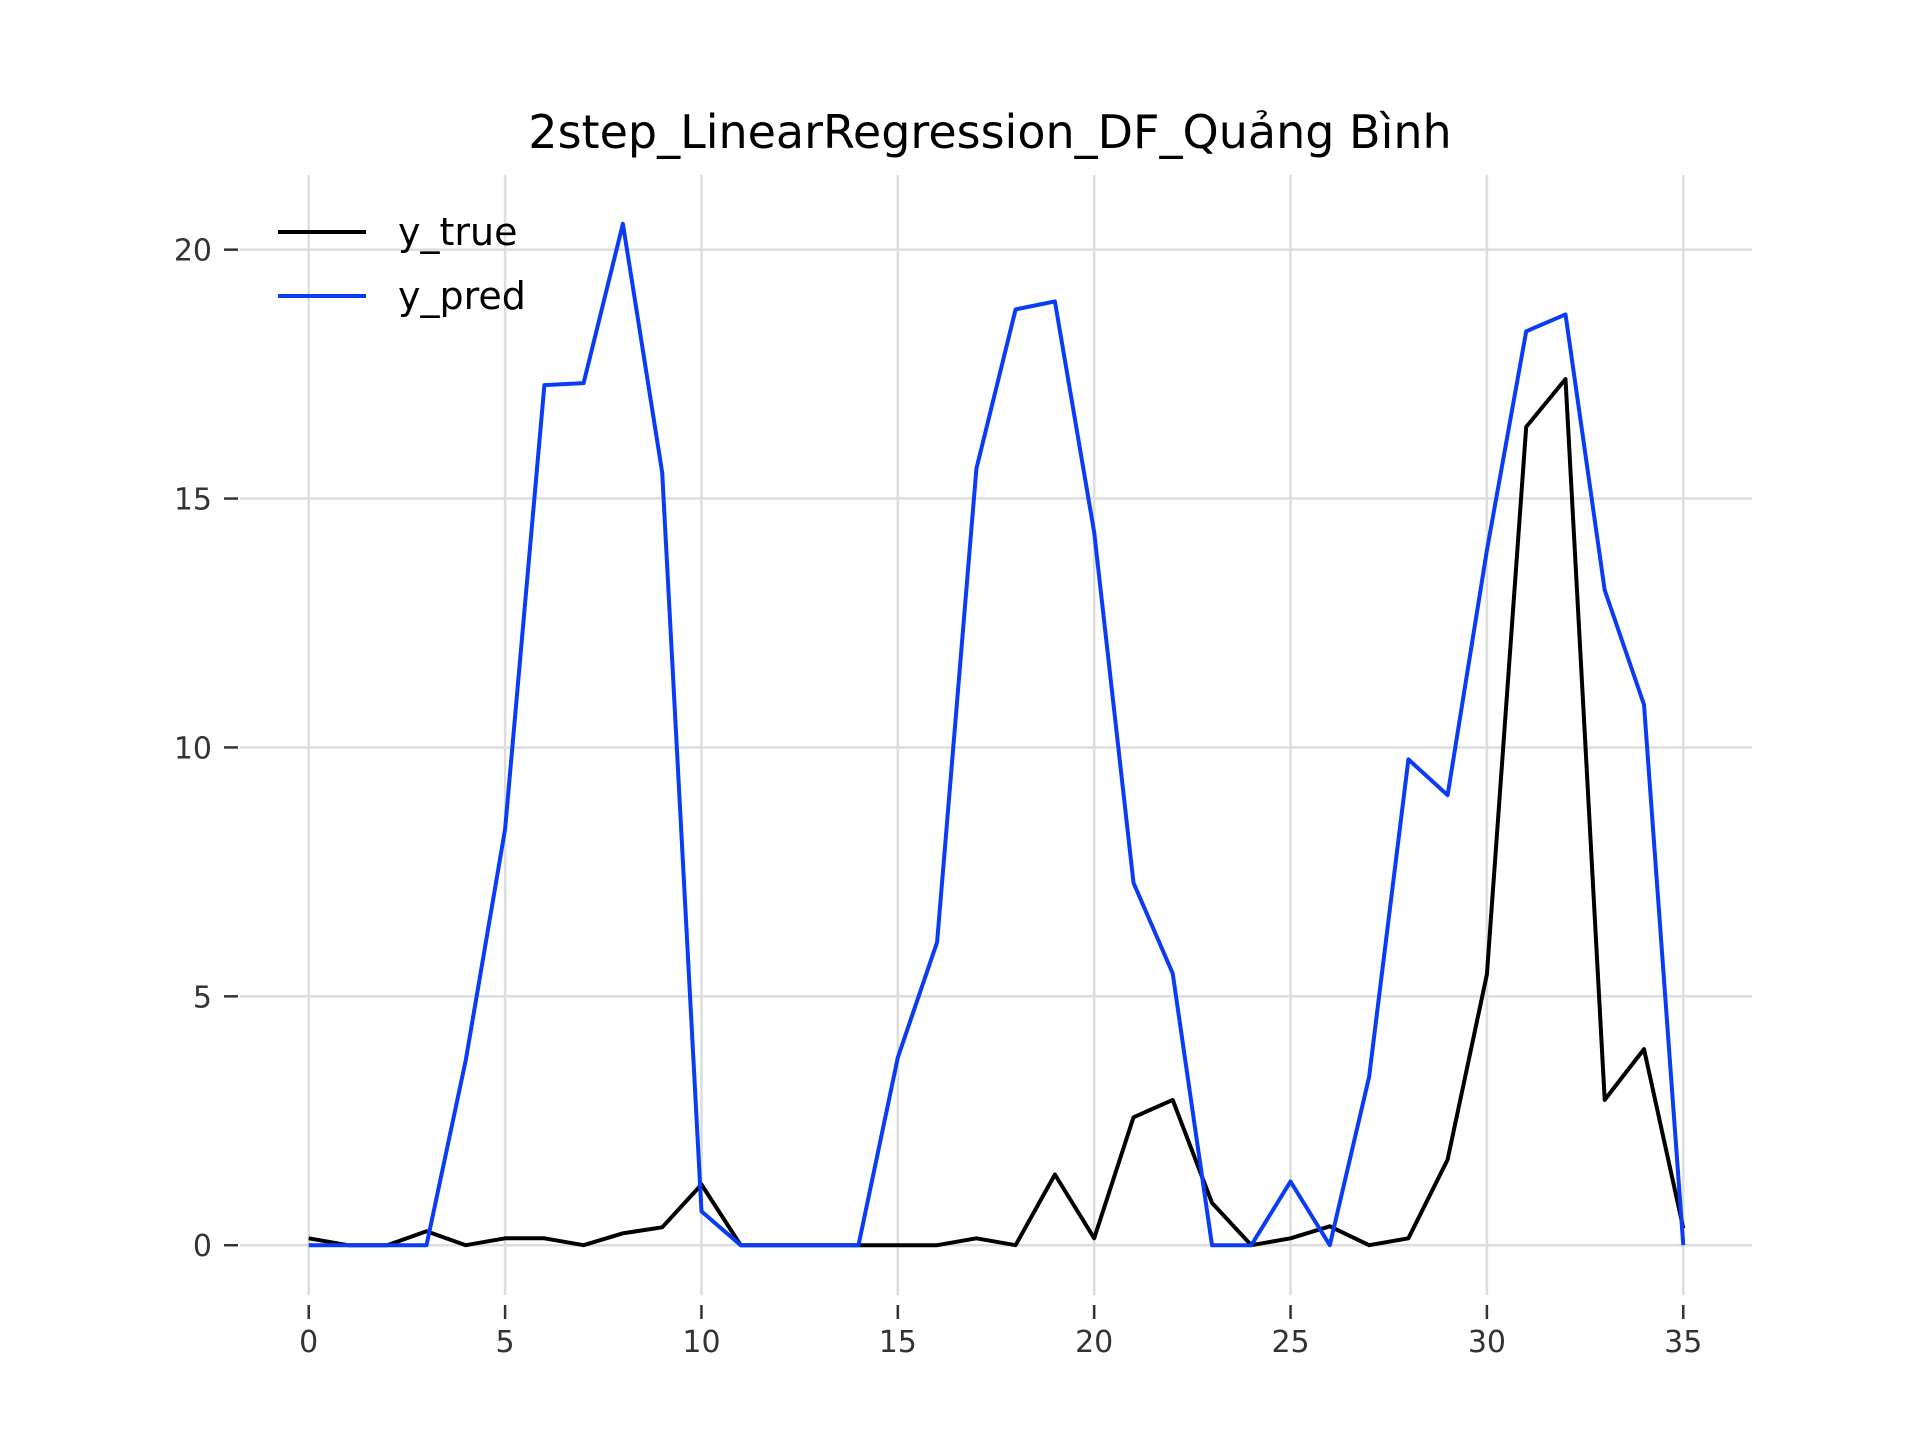  Describe the element at coordinates (898, 1342) in the screenshot. I see `x-tick-label: 15` at that location.